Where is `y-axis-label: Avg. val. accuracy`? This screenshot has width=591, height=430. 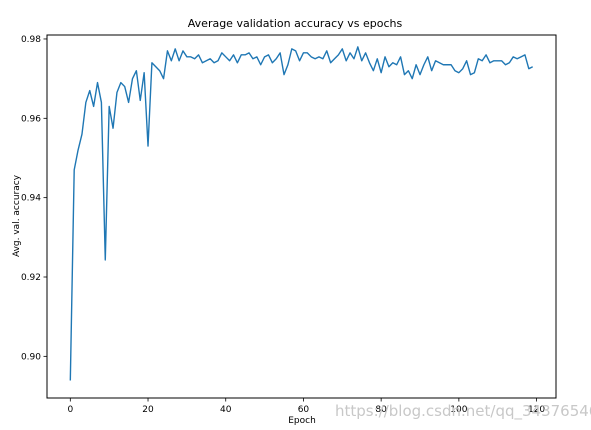
y-axis-label: Avg. val. accuracy is located at coordinates (17, 215).